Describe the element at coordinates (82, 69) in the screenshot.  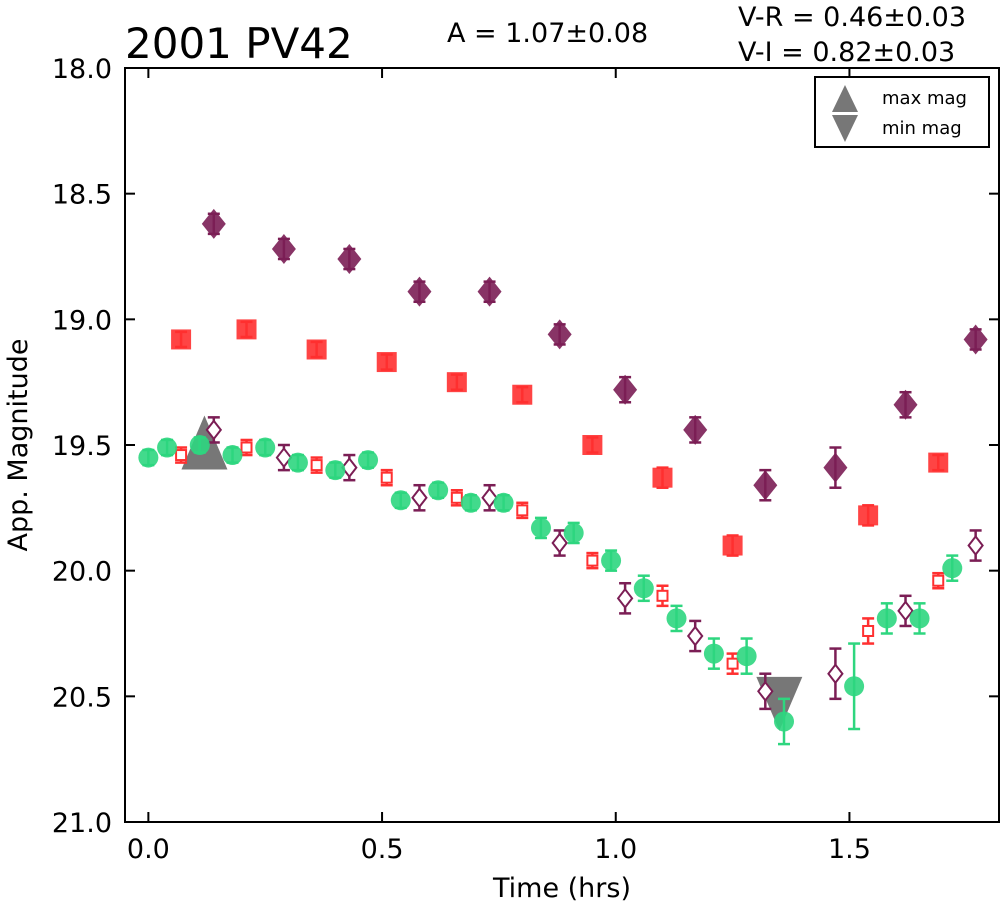
I see `y-tick-label-0: 18.0` at that location.